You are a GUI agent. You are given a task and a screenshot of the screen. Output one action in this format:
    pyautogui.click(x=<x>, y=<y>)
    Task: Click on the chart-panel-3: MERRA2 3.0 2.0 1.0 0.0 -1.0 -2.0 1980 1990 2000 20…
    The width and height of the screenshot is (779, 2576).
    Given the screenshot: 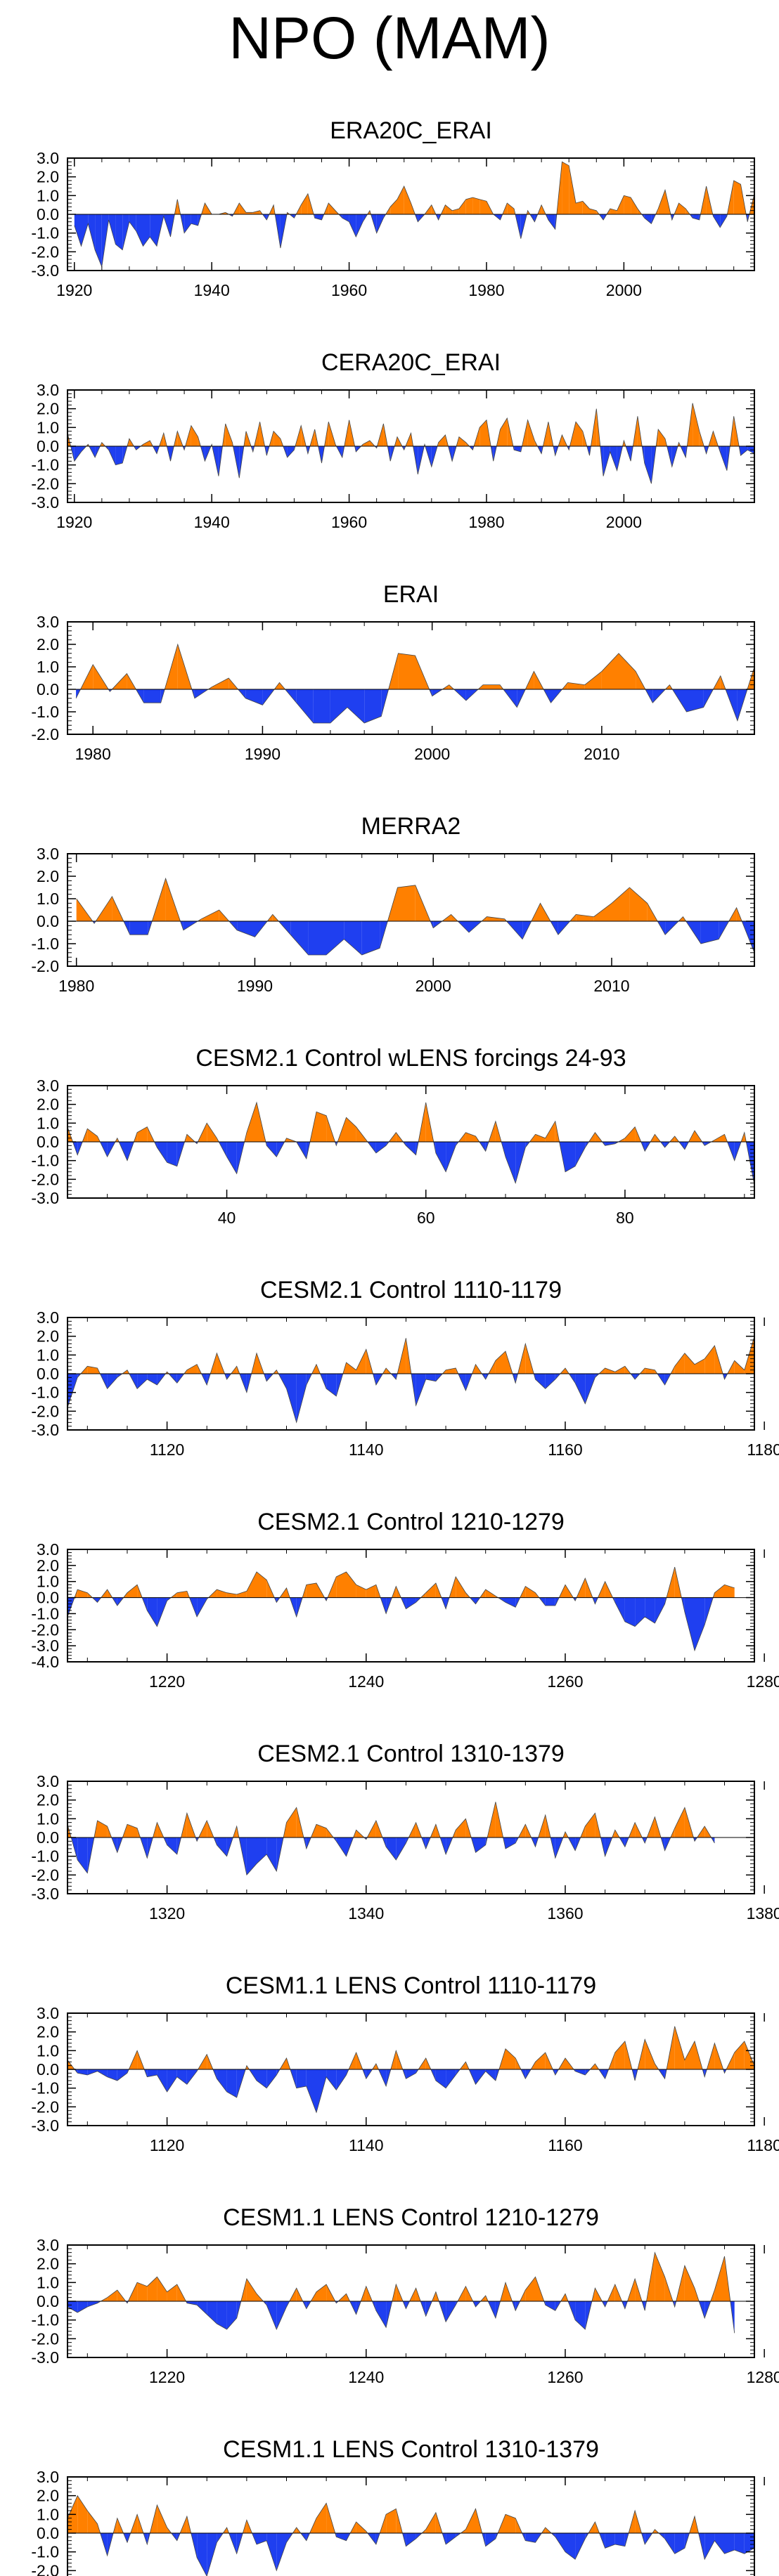 What is the action you would take?
    pyautogui.click(x=393, y=904)
    